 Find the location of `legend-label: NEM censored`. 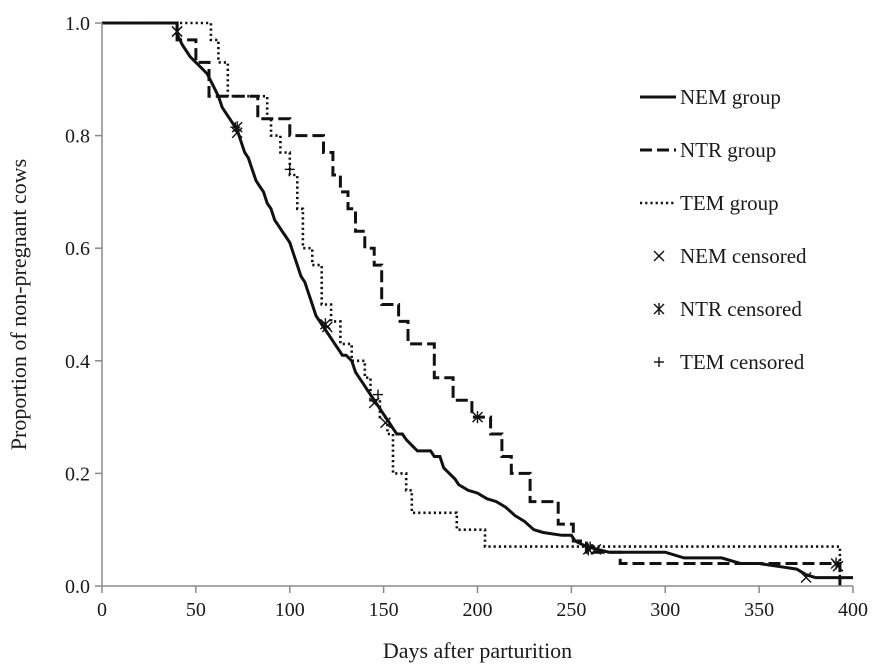

legend-label: NEM censored is located at coordinates (743, 256).